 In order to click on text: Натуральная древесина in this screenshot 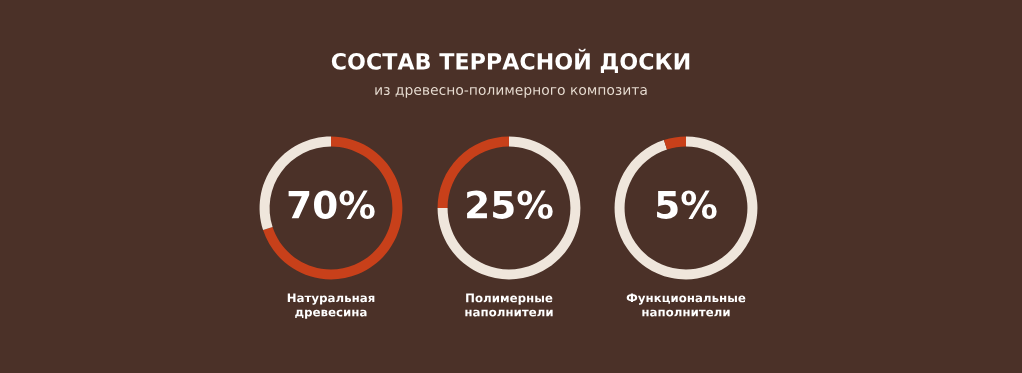, I will do `click(331, 306)`.